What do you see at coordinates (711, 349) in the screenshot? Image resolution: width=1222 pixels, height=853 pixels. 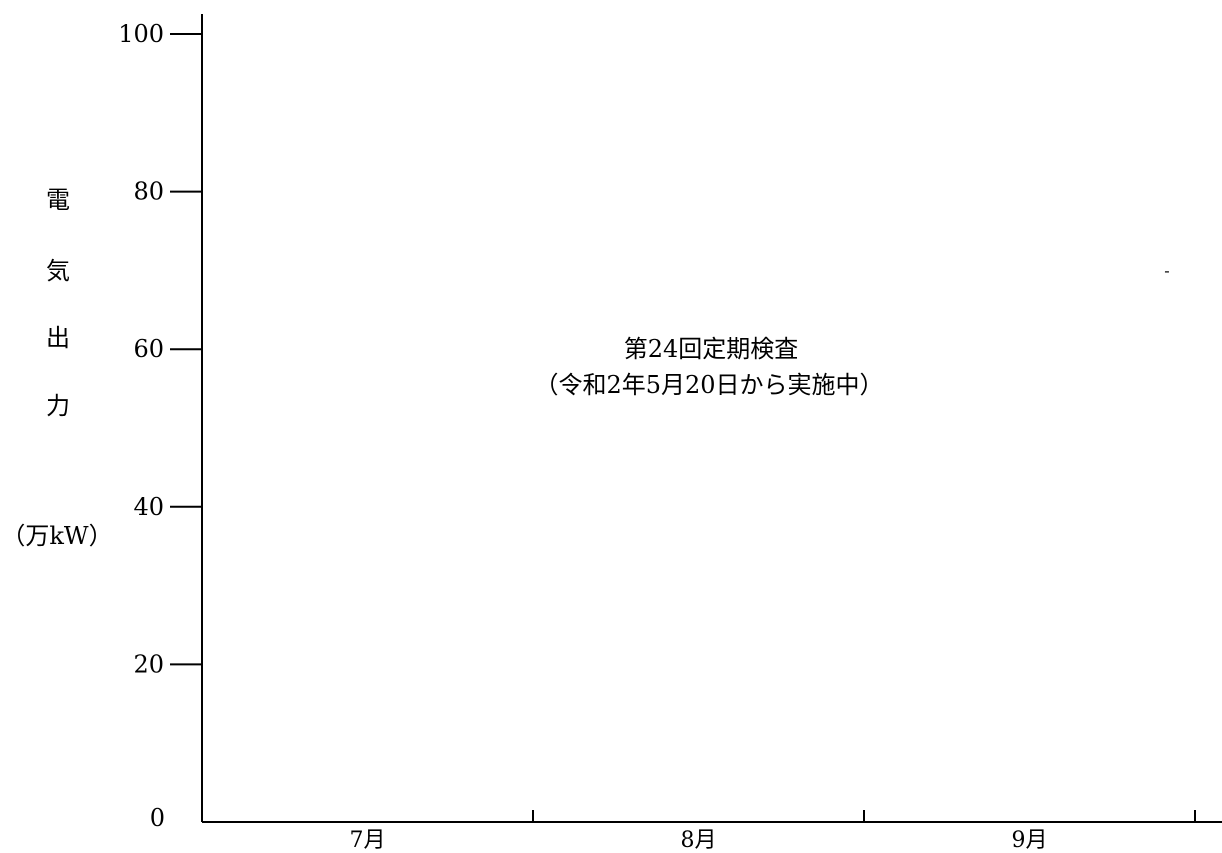 I see `annotation-line-1: 第24回定期検査` at bounding box center [711, 349].